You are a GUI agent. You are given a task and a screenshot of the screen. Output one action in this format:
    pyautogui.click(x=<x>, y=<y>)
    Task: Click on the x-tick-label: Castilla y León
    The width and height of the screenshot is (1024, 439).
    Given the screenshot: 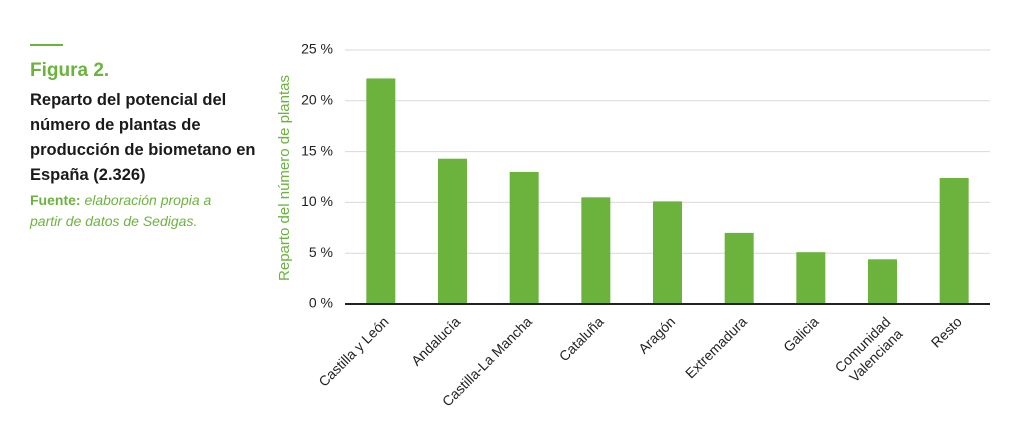 What is the action you would take?
    pyautogui.click(x=353, y=351)
    